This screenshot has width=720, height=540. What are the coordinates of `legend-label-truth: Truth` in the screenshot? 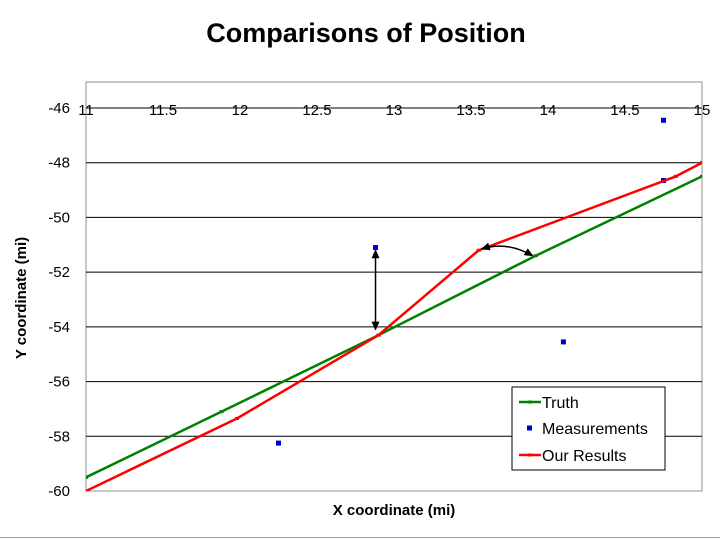 It's located at (560, 403).